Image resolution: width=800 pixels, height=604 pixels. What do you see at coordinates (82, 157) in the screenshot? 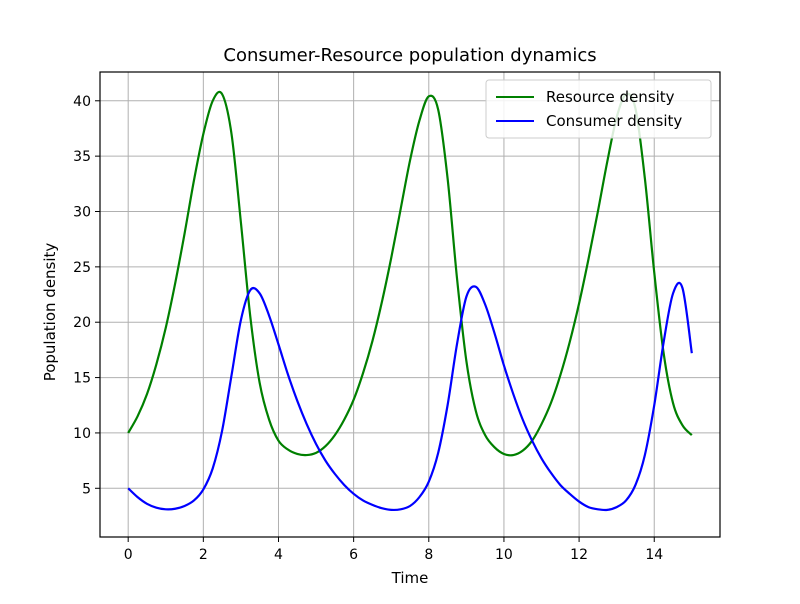
I see `y-tick-label: 35` at bounding box center [82, 157].